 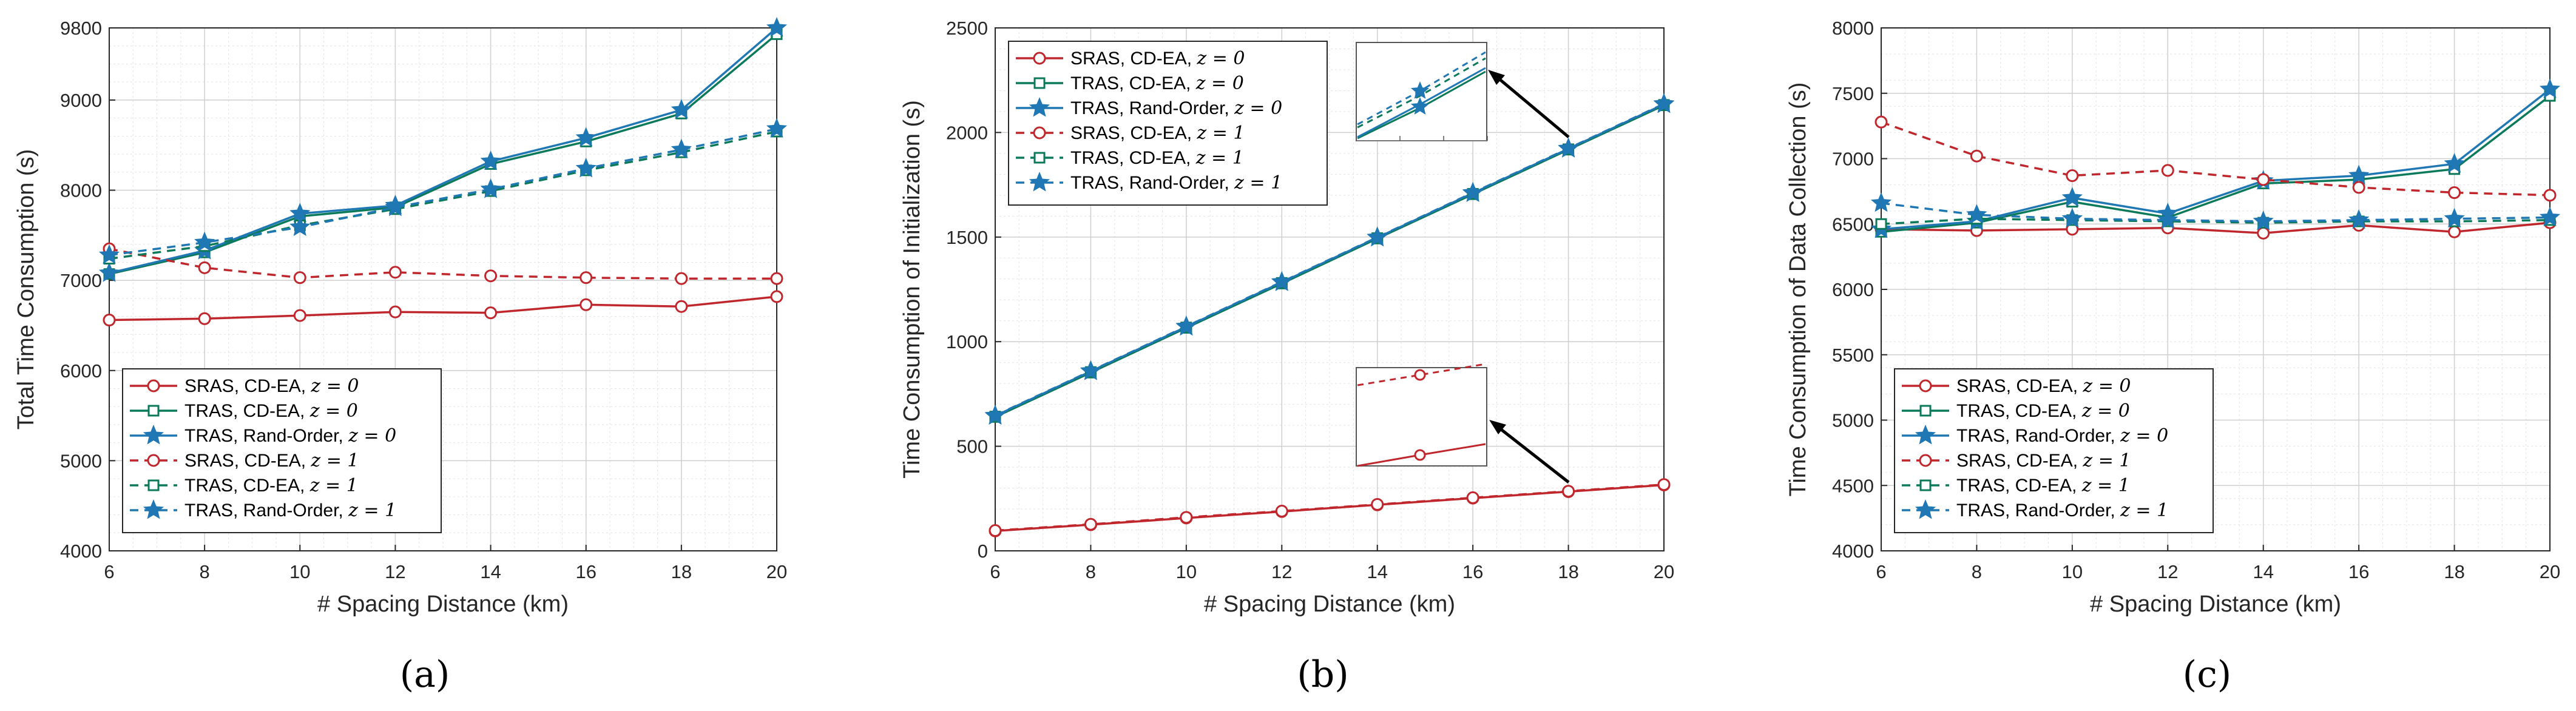 I want to click on y-tick-label: 7500, so click(x=1853, y=93).